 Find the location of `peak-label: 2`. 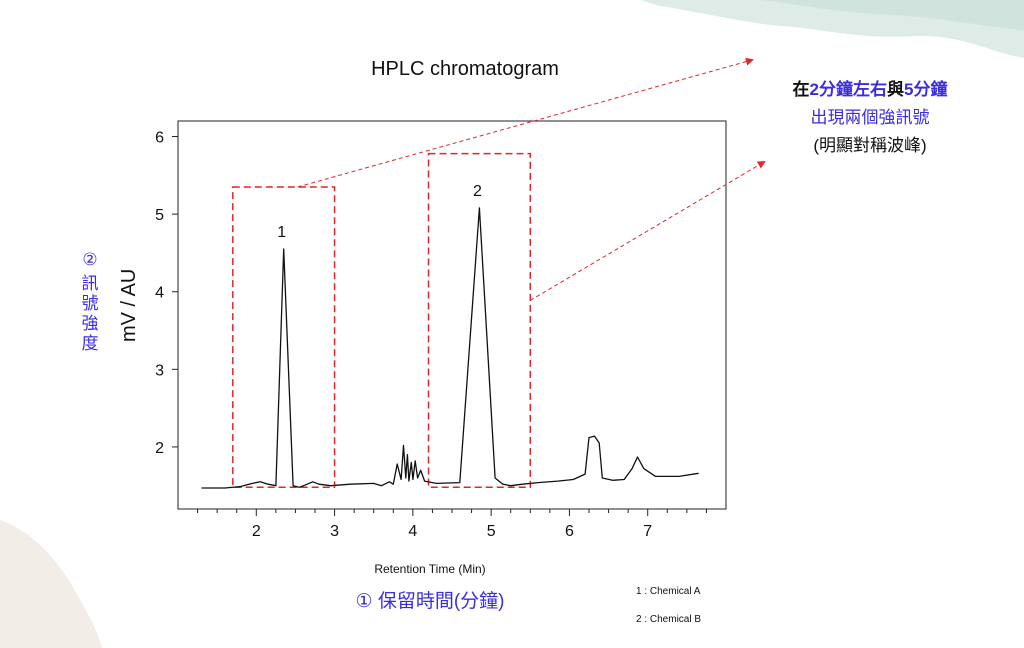

peak-label: 2 is located at coordinates (477, 191).